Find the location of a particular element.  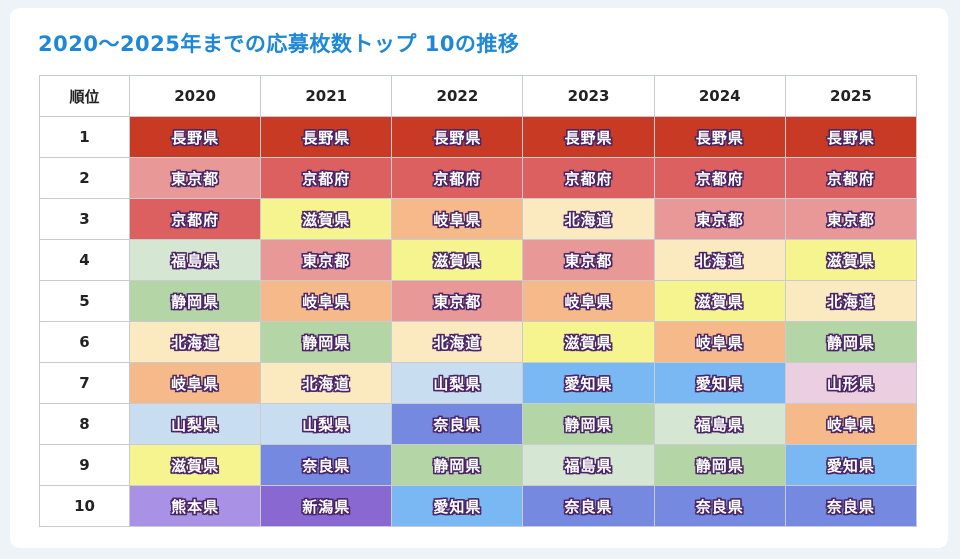

rank-cell: 7 is located at coordinates (84, 383).